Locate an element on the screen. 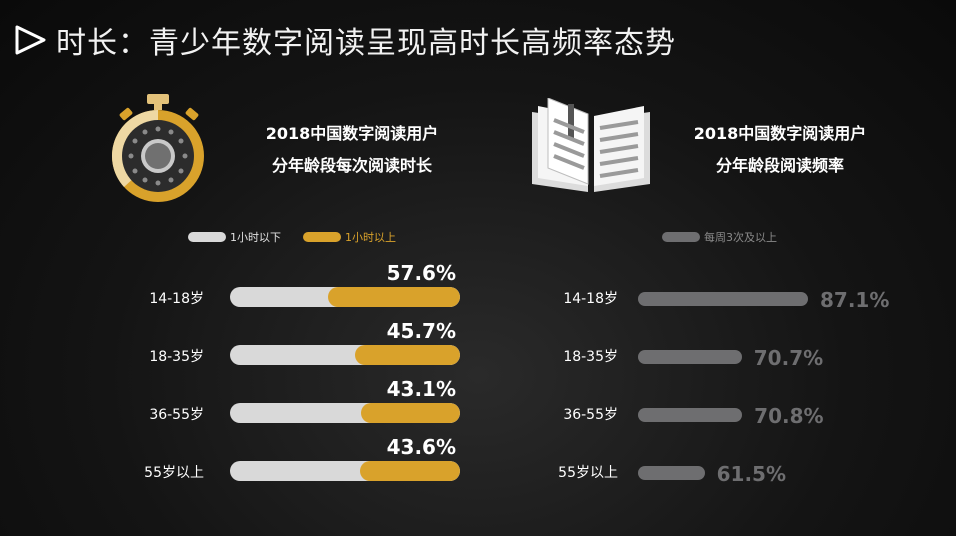 Image resolution: width=956 pixels, height=536 pixels. value-label: 43.6% is located at coordinates (421, 447).